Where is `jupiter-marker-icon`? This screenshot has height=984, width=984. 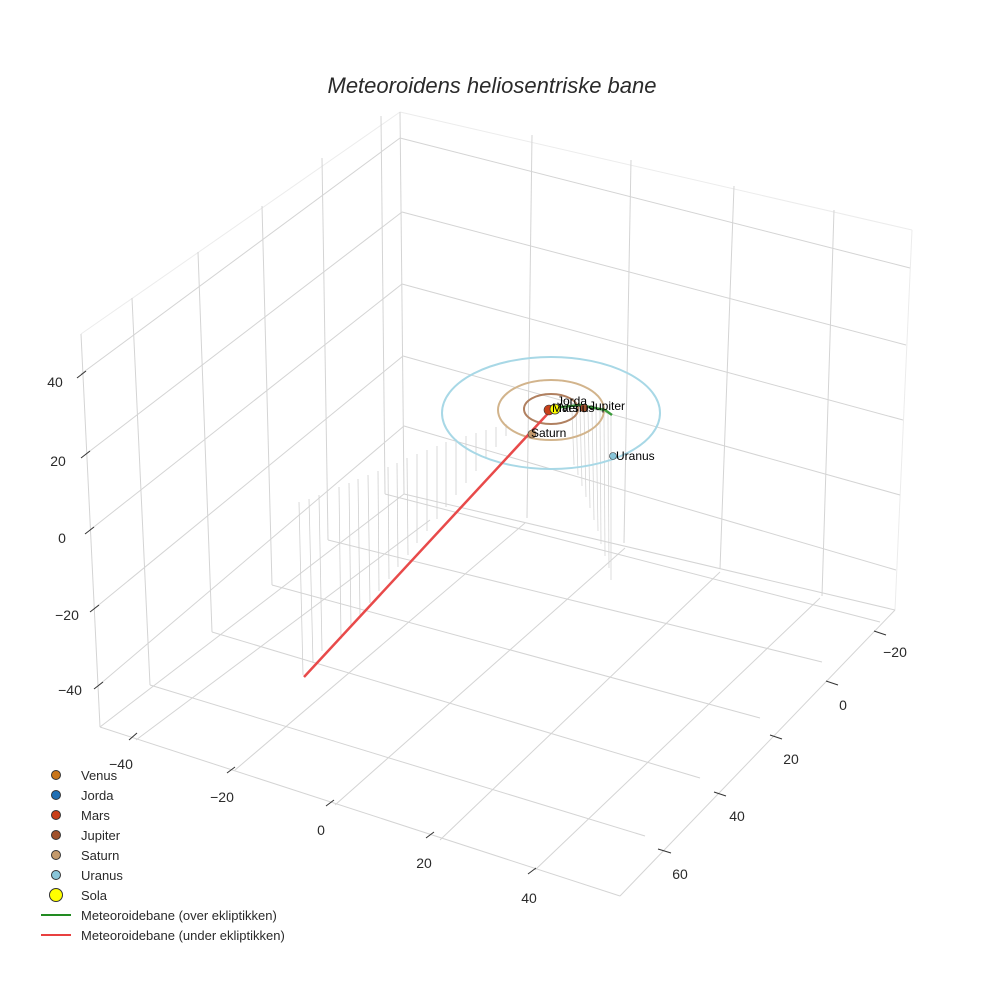 jupiter-marker-icon is located at coordinates (56, 835).